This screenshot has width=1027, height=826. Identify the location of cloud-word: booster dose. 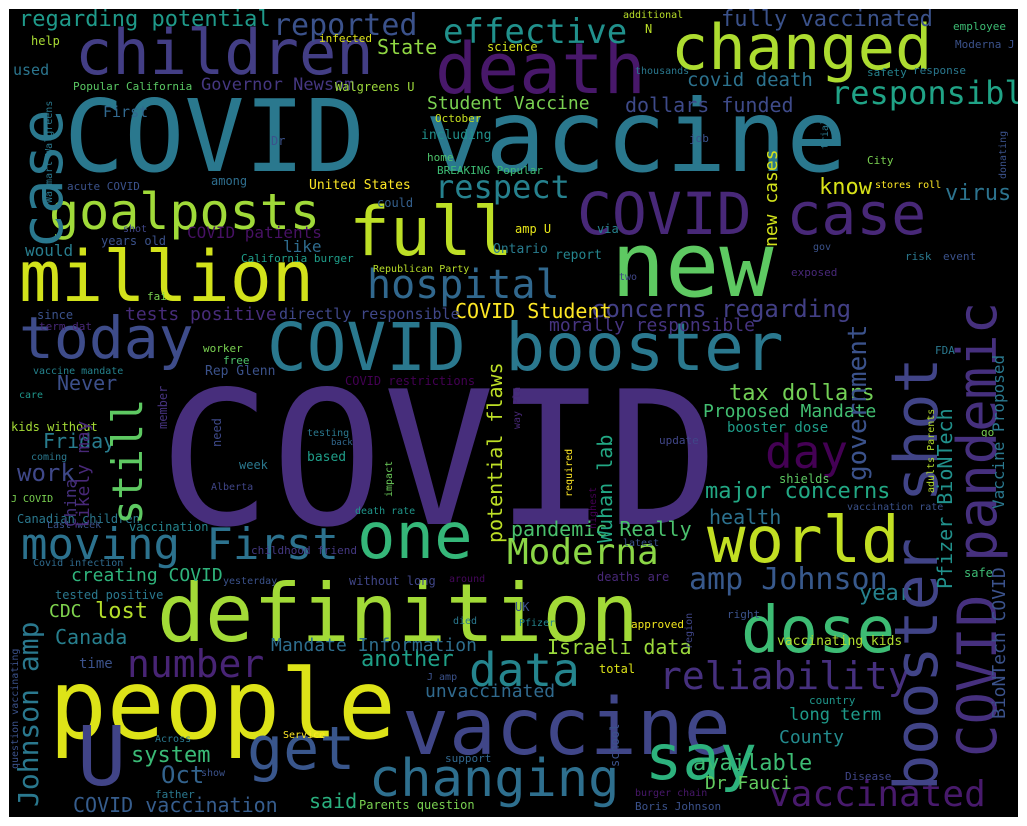
(778, 428).